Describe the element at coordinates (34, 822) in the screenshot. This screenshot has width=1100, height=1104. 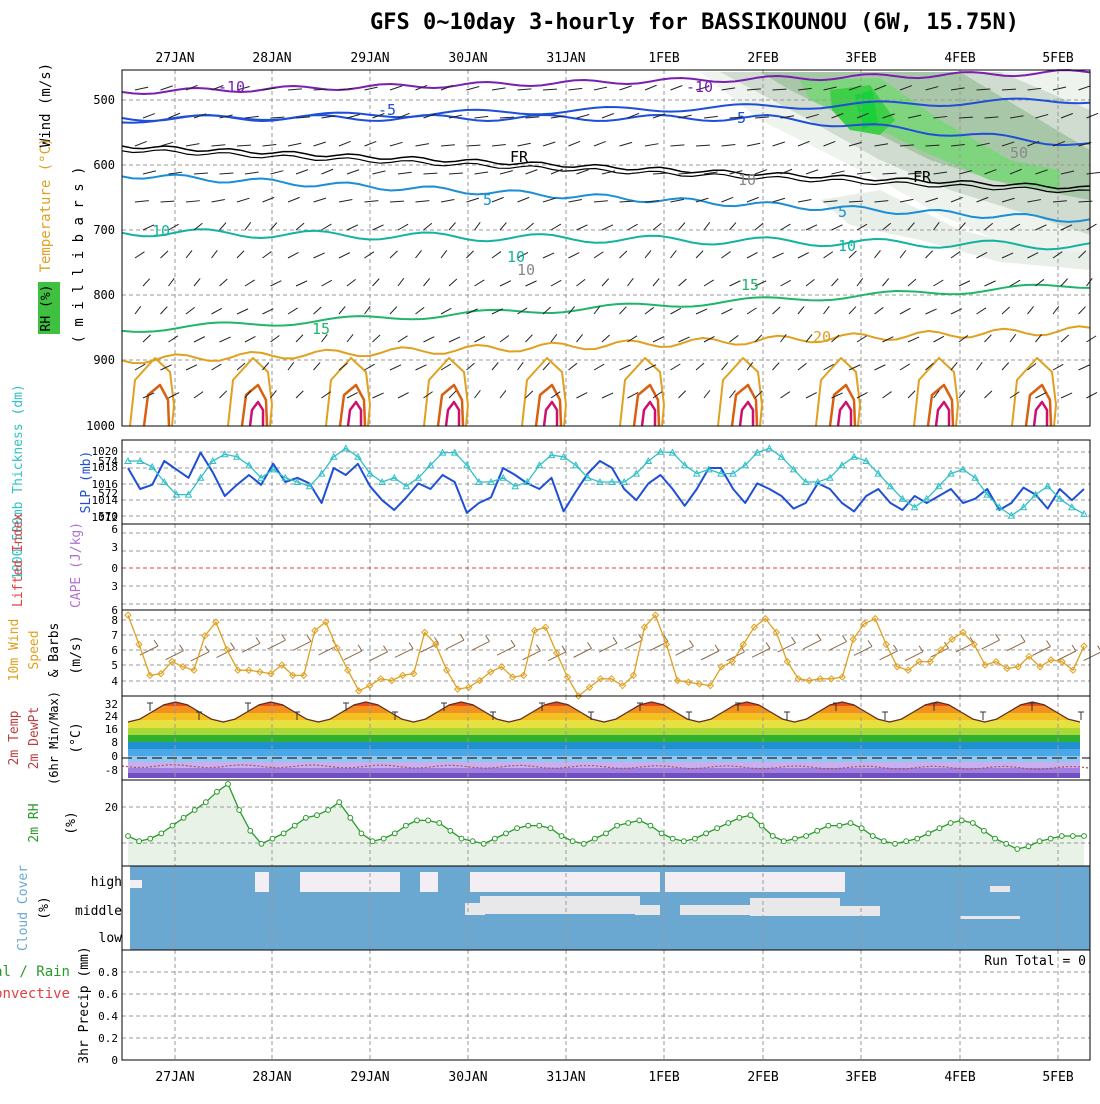
I see `ylabel-2m-rh: 2m RH` at that location.